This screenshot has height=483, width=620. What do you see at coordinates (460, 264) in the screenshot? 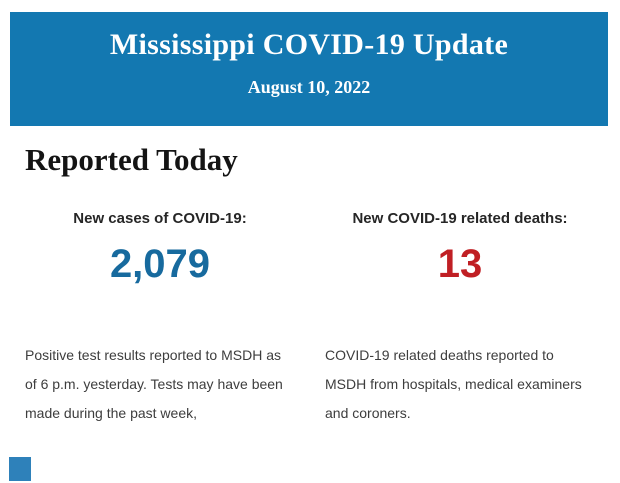
I see `new-deaths-value: 13` at bounding box center [460, 264].